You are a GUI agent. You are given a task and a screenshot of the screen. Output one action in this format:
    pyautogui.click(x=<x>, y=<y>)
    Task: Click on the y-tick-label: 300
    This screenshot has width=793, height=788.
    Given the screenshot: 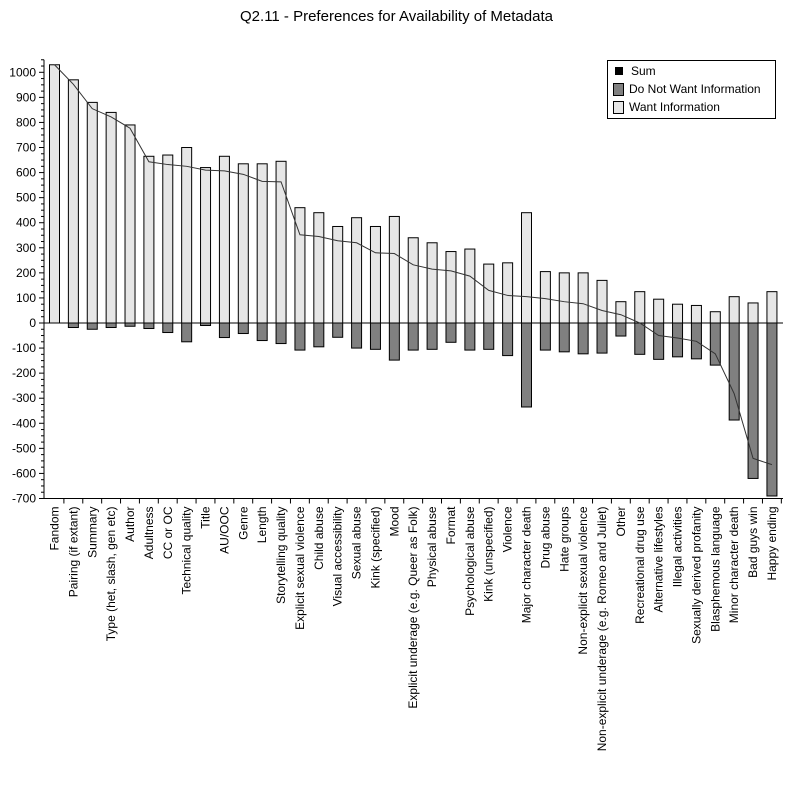 What is the action you would take?
    pyautogui.click(x=26, y=248)
    